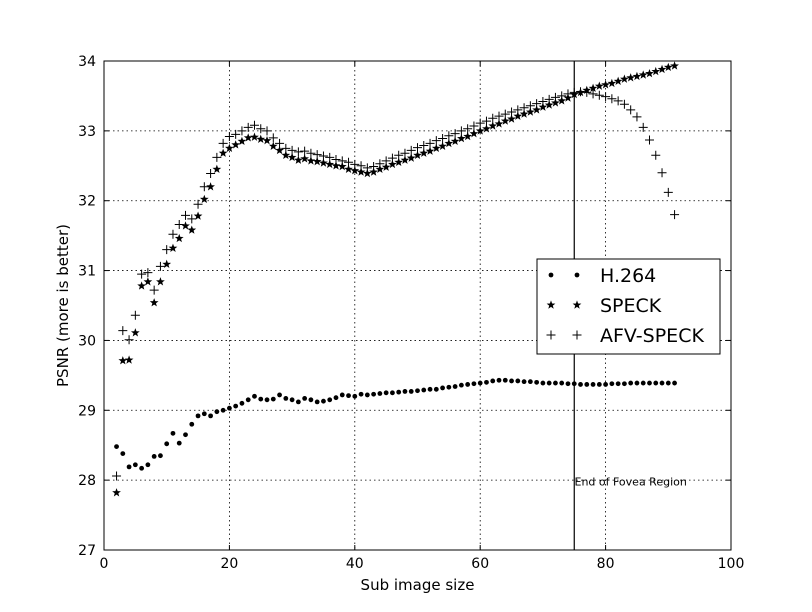 The height and width of the screenshot is (612, 812). Describe the element at coordinates (551, 304) in the screenshot. I see `legend-marker` at that location.